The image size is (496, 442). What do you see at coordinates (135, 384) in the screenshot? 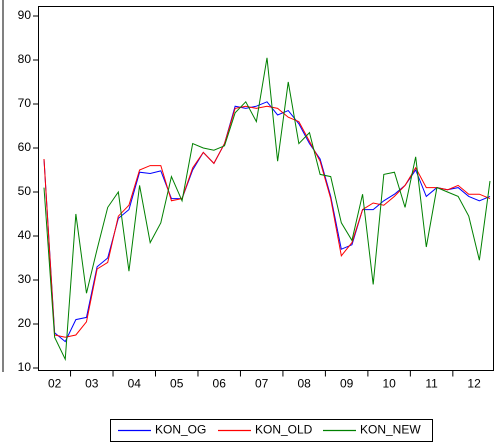
I see `x-tick-label: 04` at bounding box center [135, 384].